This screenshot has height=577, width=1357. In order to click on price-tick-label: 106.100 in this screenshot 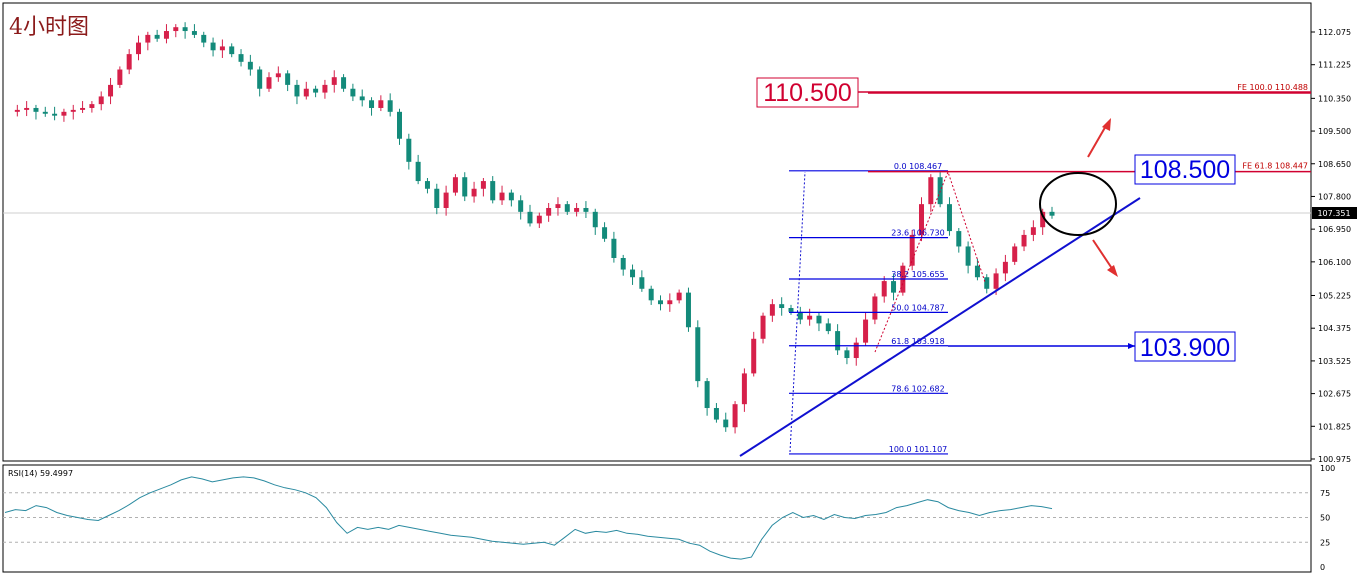, I will do `click(1334, 262)`.